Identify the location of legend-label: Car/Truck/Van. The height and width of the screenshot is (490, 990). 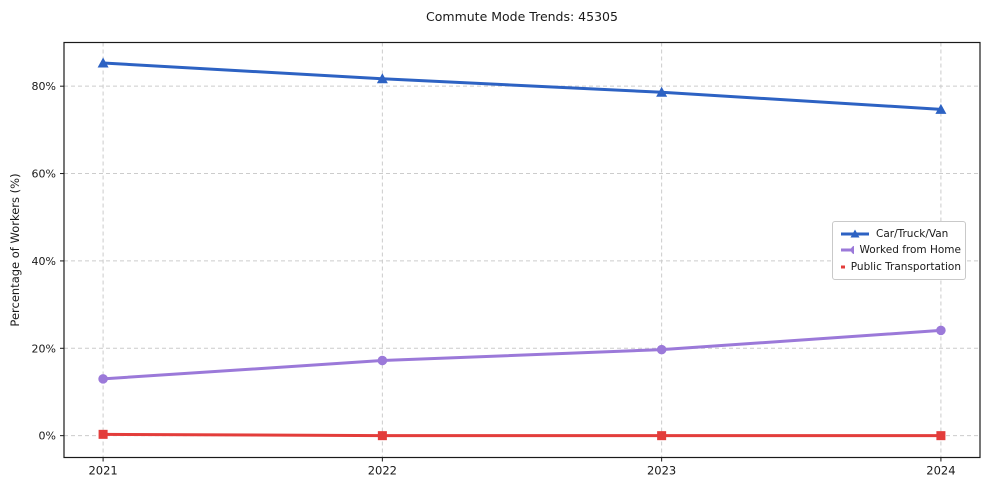
(912, 234).